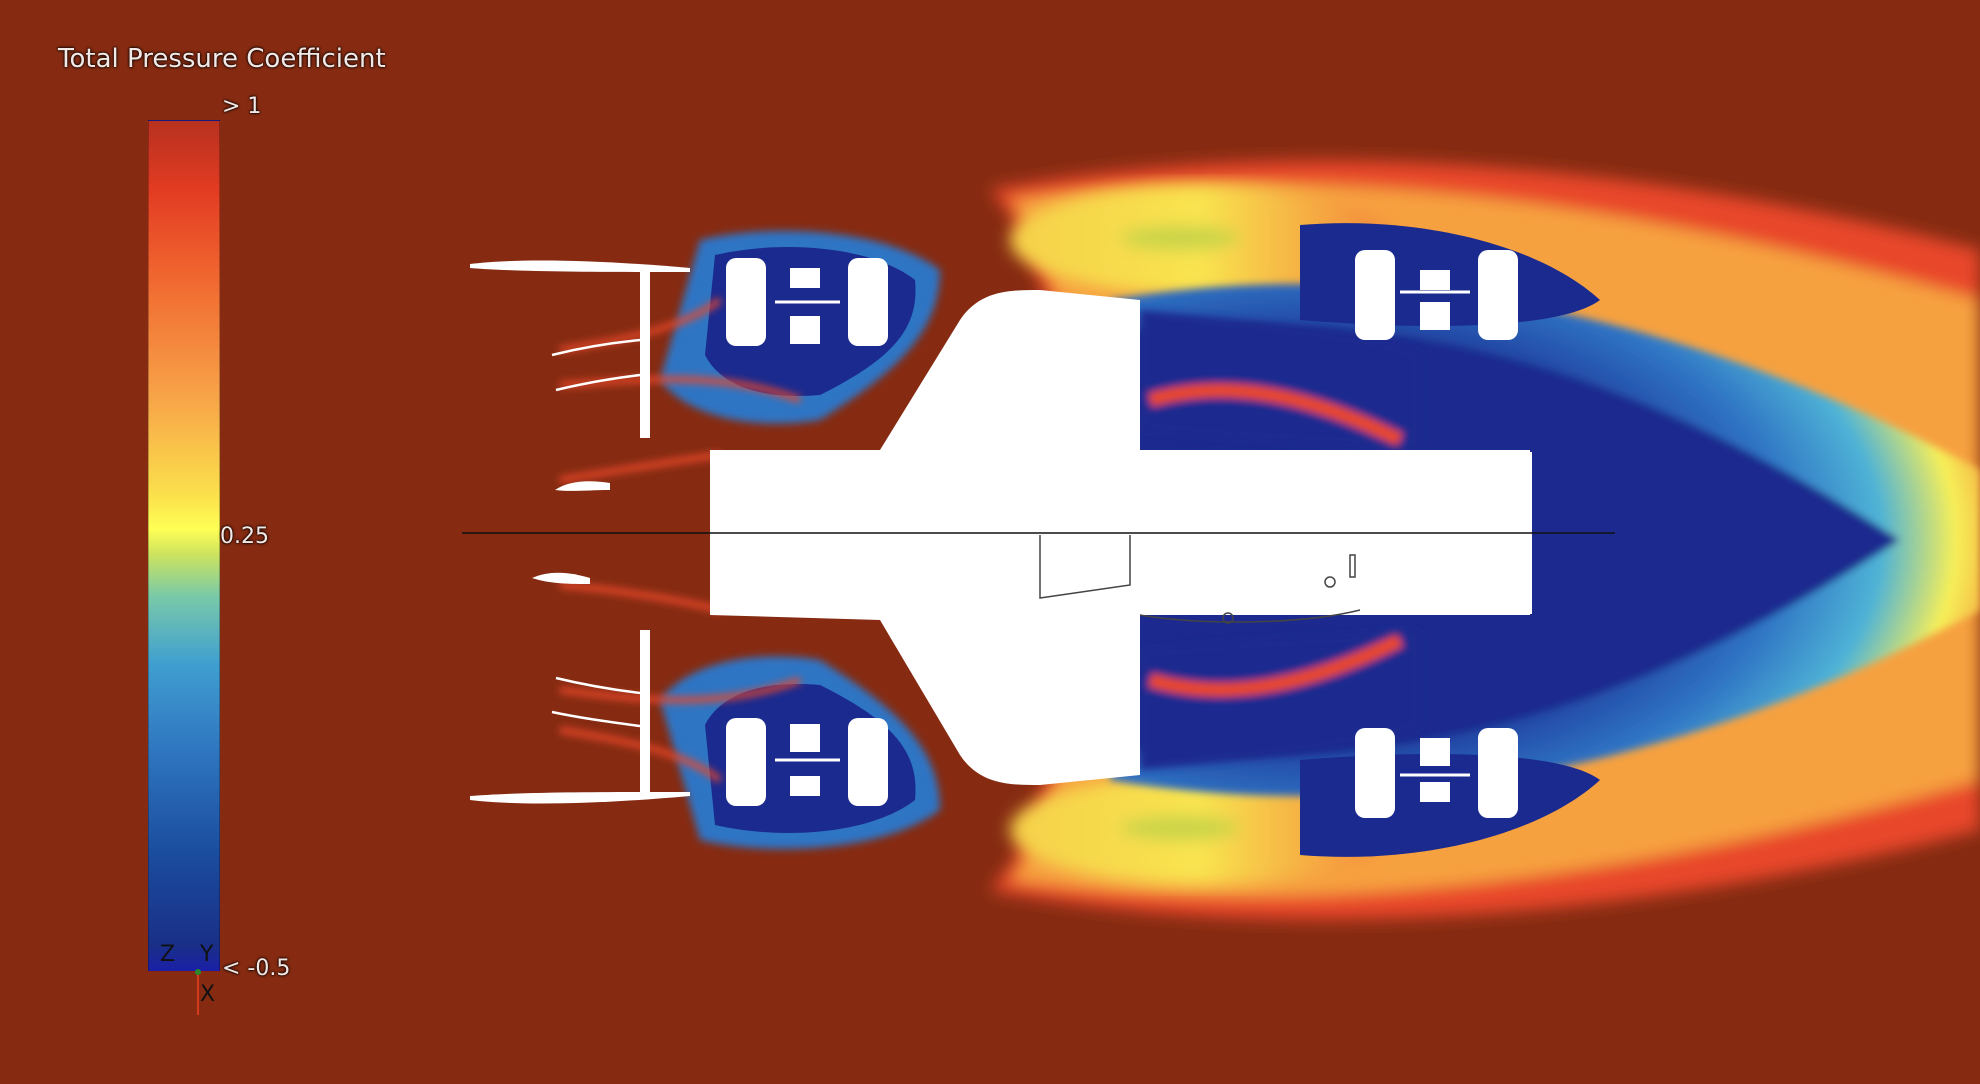  I want to click on legend-max-label: > 1, so click(242, 106).